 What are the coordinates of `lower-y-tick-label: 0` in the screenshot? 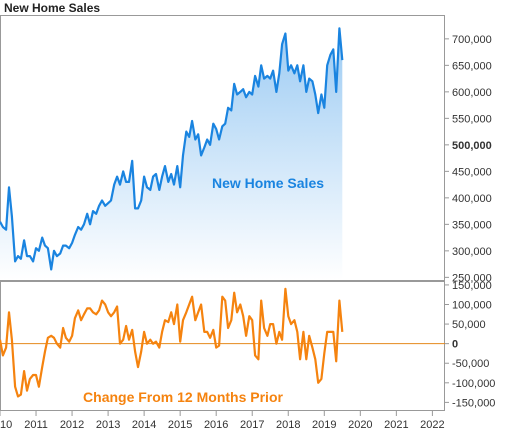 It's located at (455, 345).